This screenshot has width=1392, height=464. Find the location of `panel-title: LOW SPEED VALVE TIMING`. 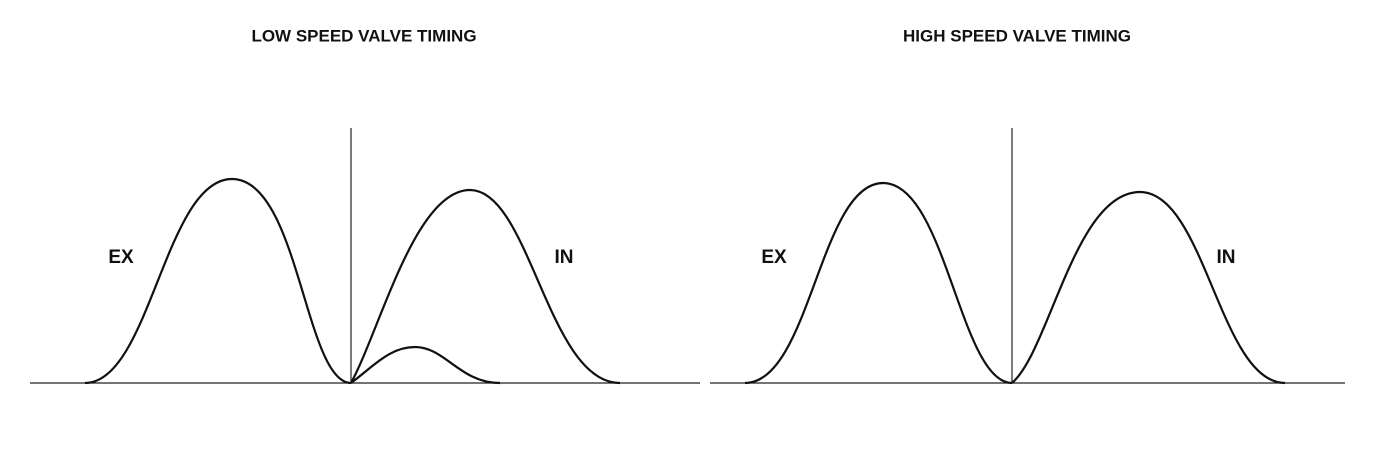

panel-title: LOW SPEED VALVE TIMING is located at coordinates (363, 35).